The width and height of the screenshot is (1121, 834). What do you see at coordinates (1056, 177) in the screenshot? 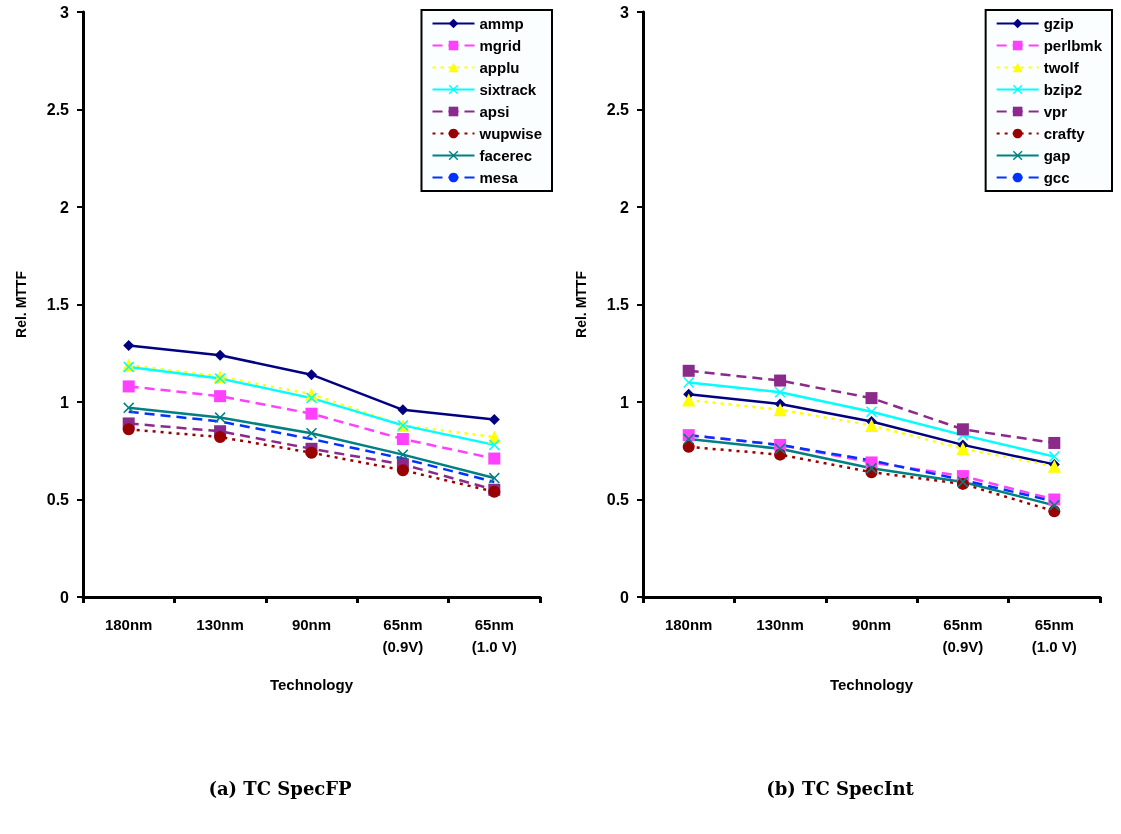
I see `legend-label: gcc` at bounding box center [1056, 177].